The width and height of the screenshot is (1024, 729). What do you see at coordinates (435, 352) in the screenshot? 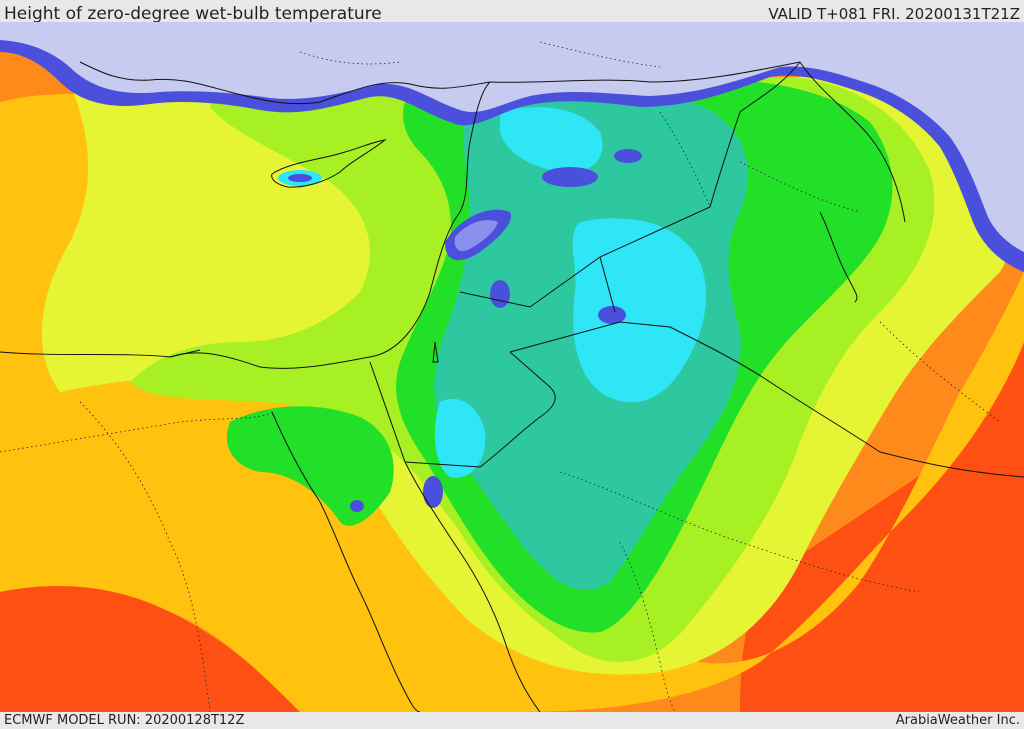
I see `coastline-dead-sea` at bounding box center [435, 352].